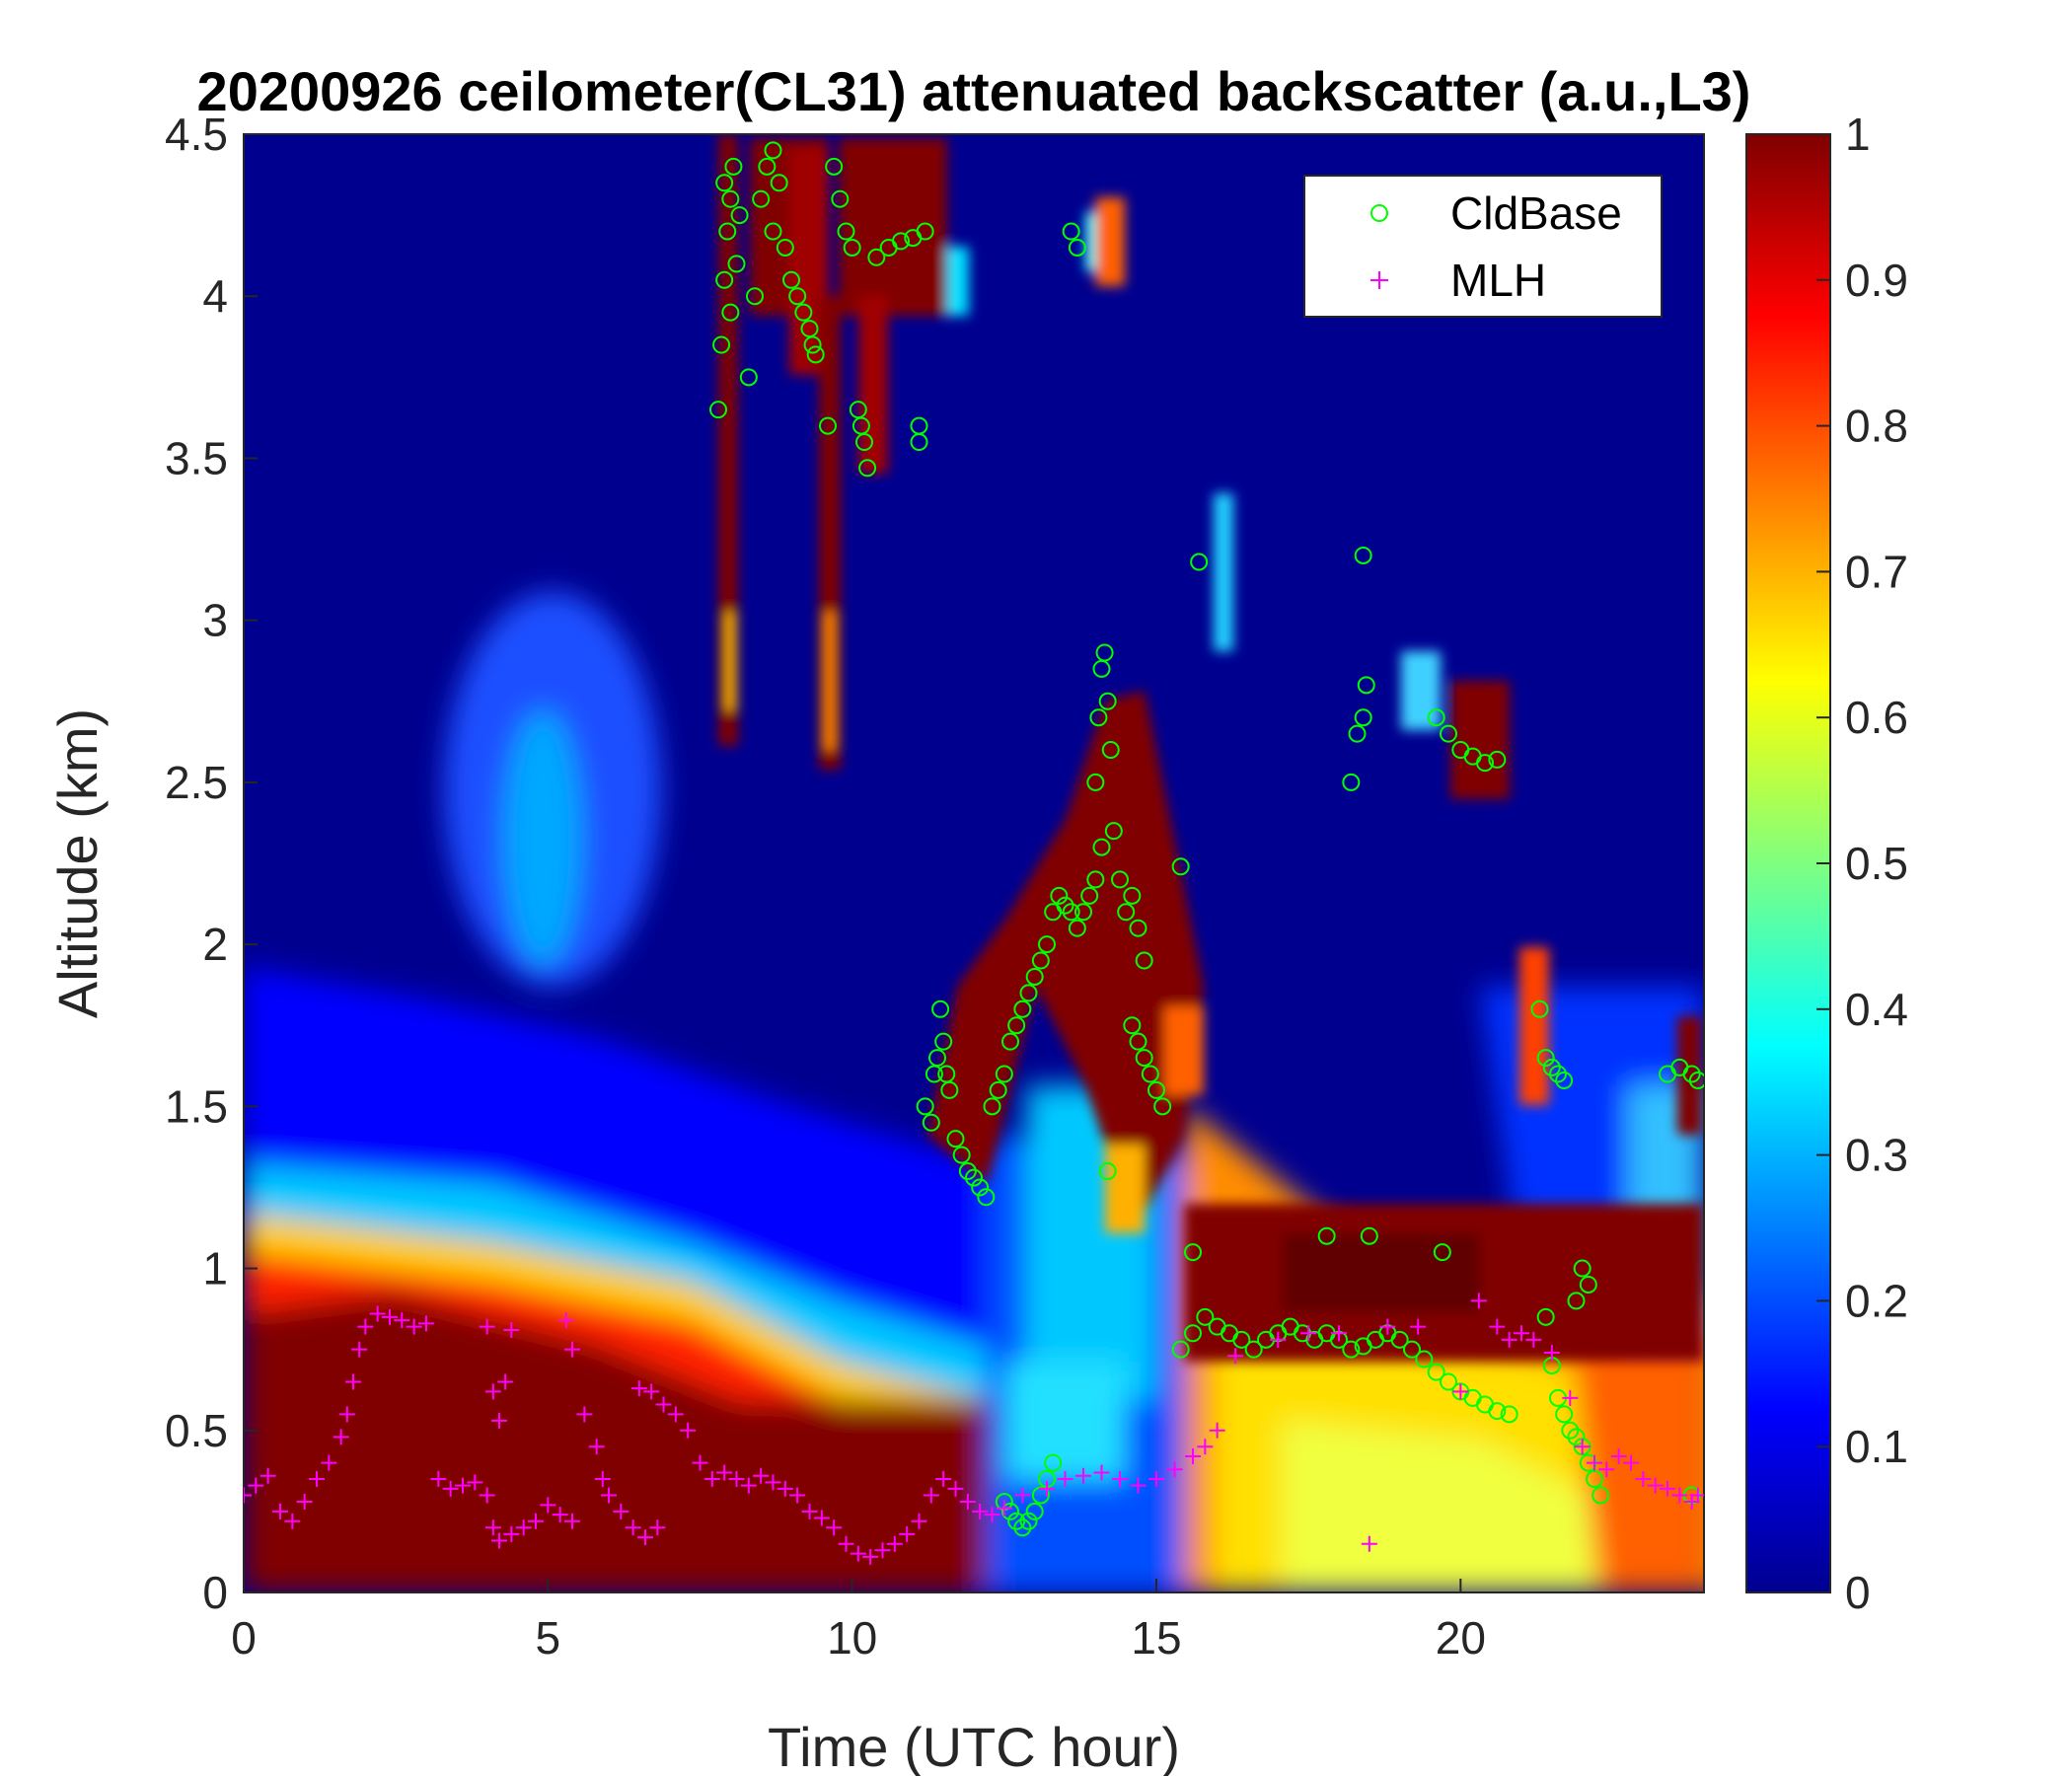 The height and width of the screenshot is (1776, 2072). I want to click on y-tick-label: 3.5, so click(197, 457).